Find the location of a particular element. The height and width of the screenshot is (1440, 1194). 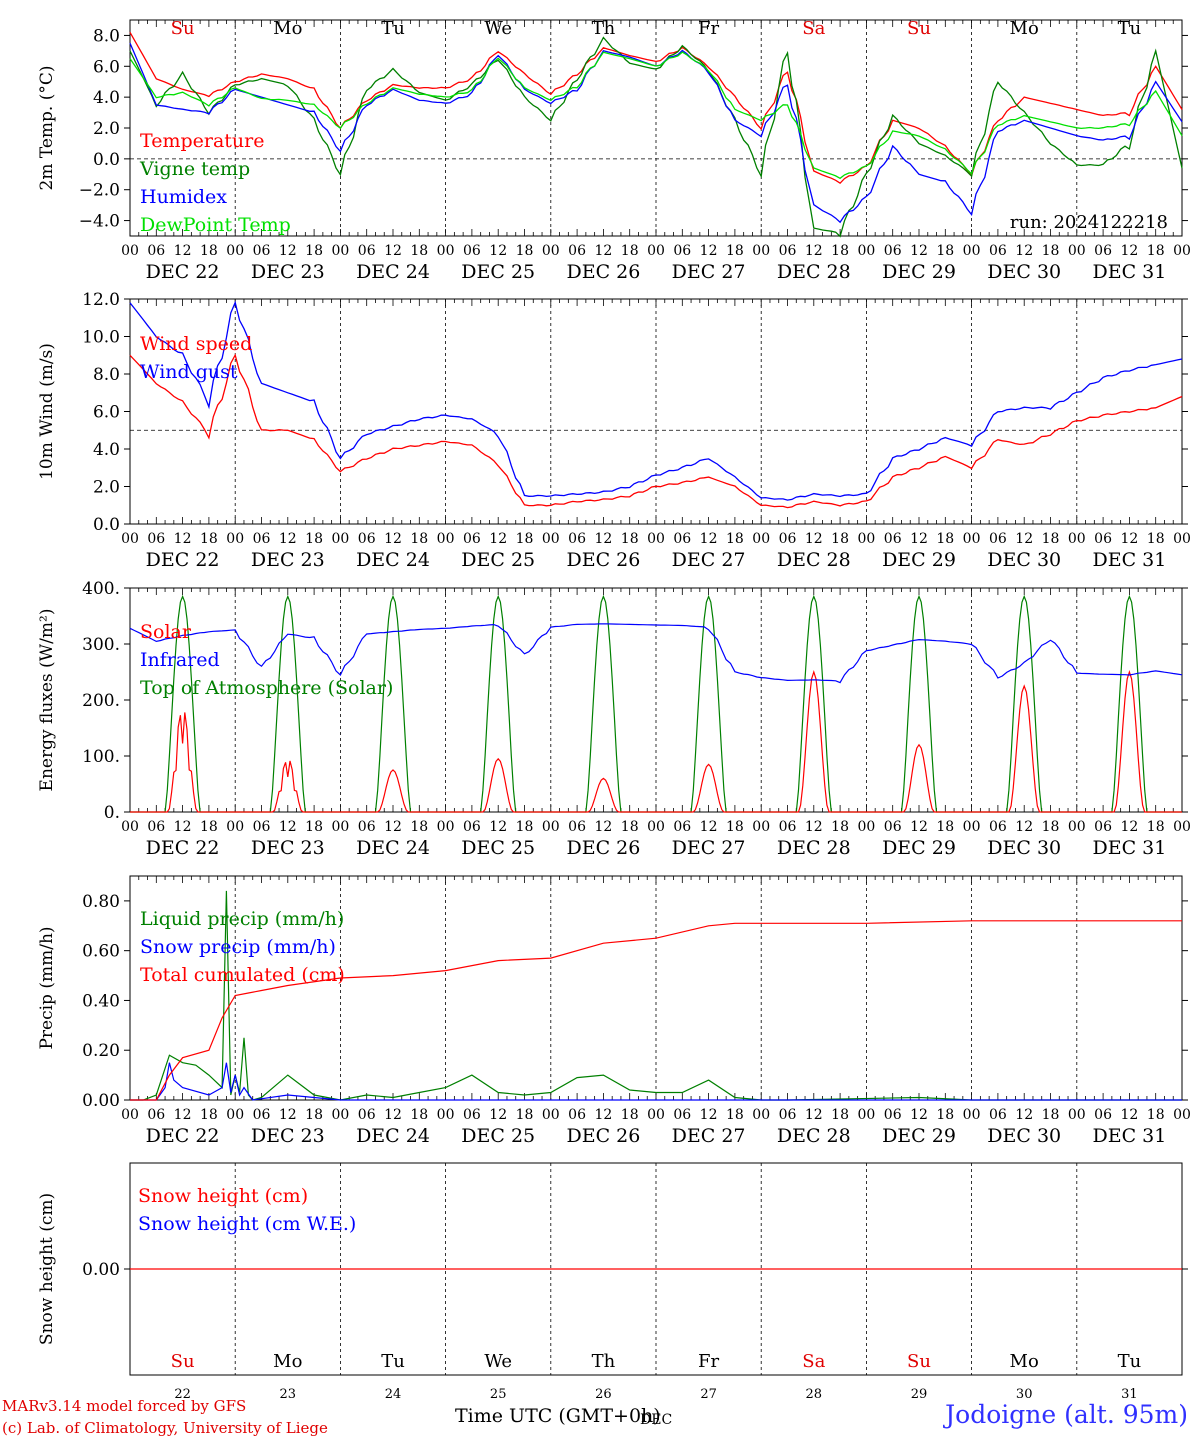

panel2-date-label: DEC 23 is located at coordinates (288, 560).